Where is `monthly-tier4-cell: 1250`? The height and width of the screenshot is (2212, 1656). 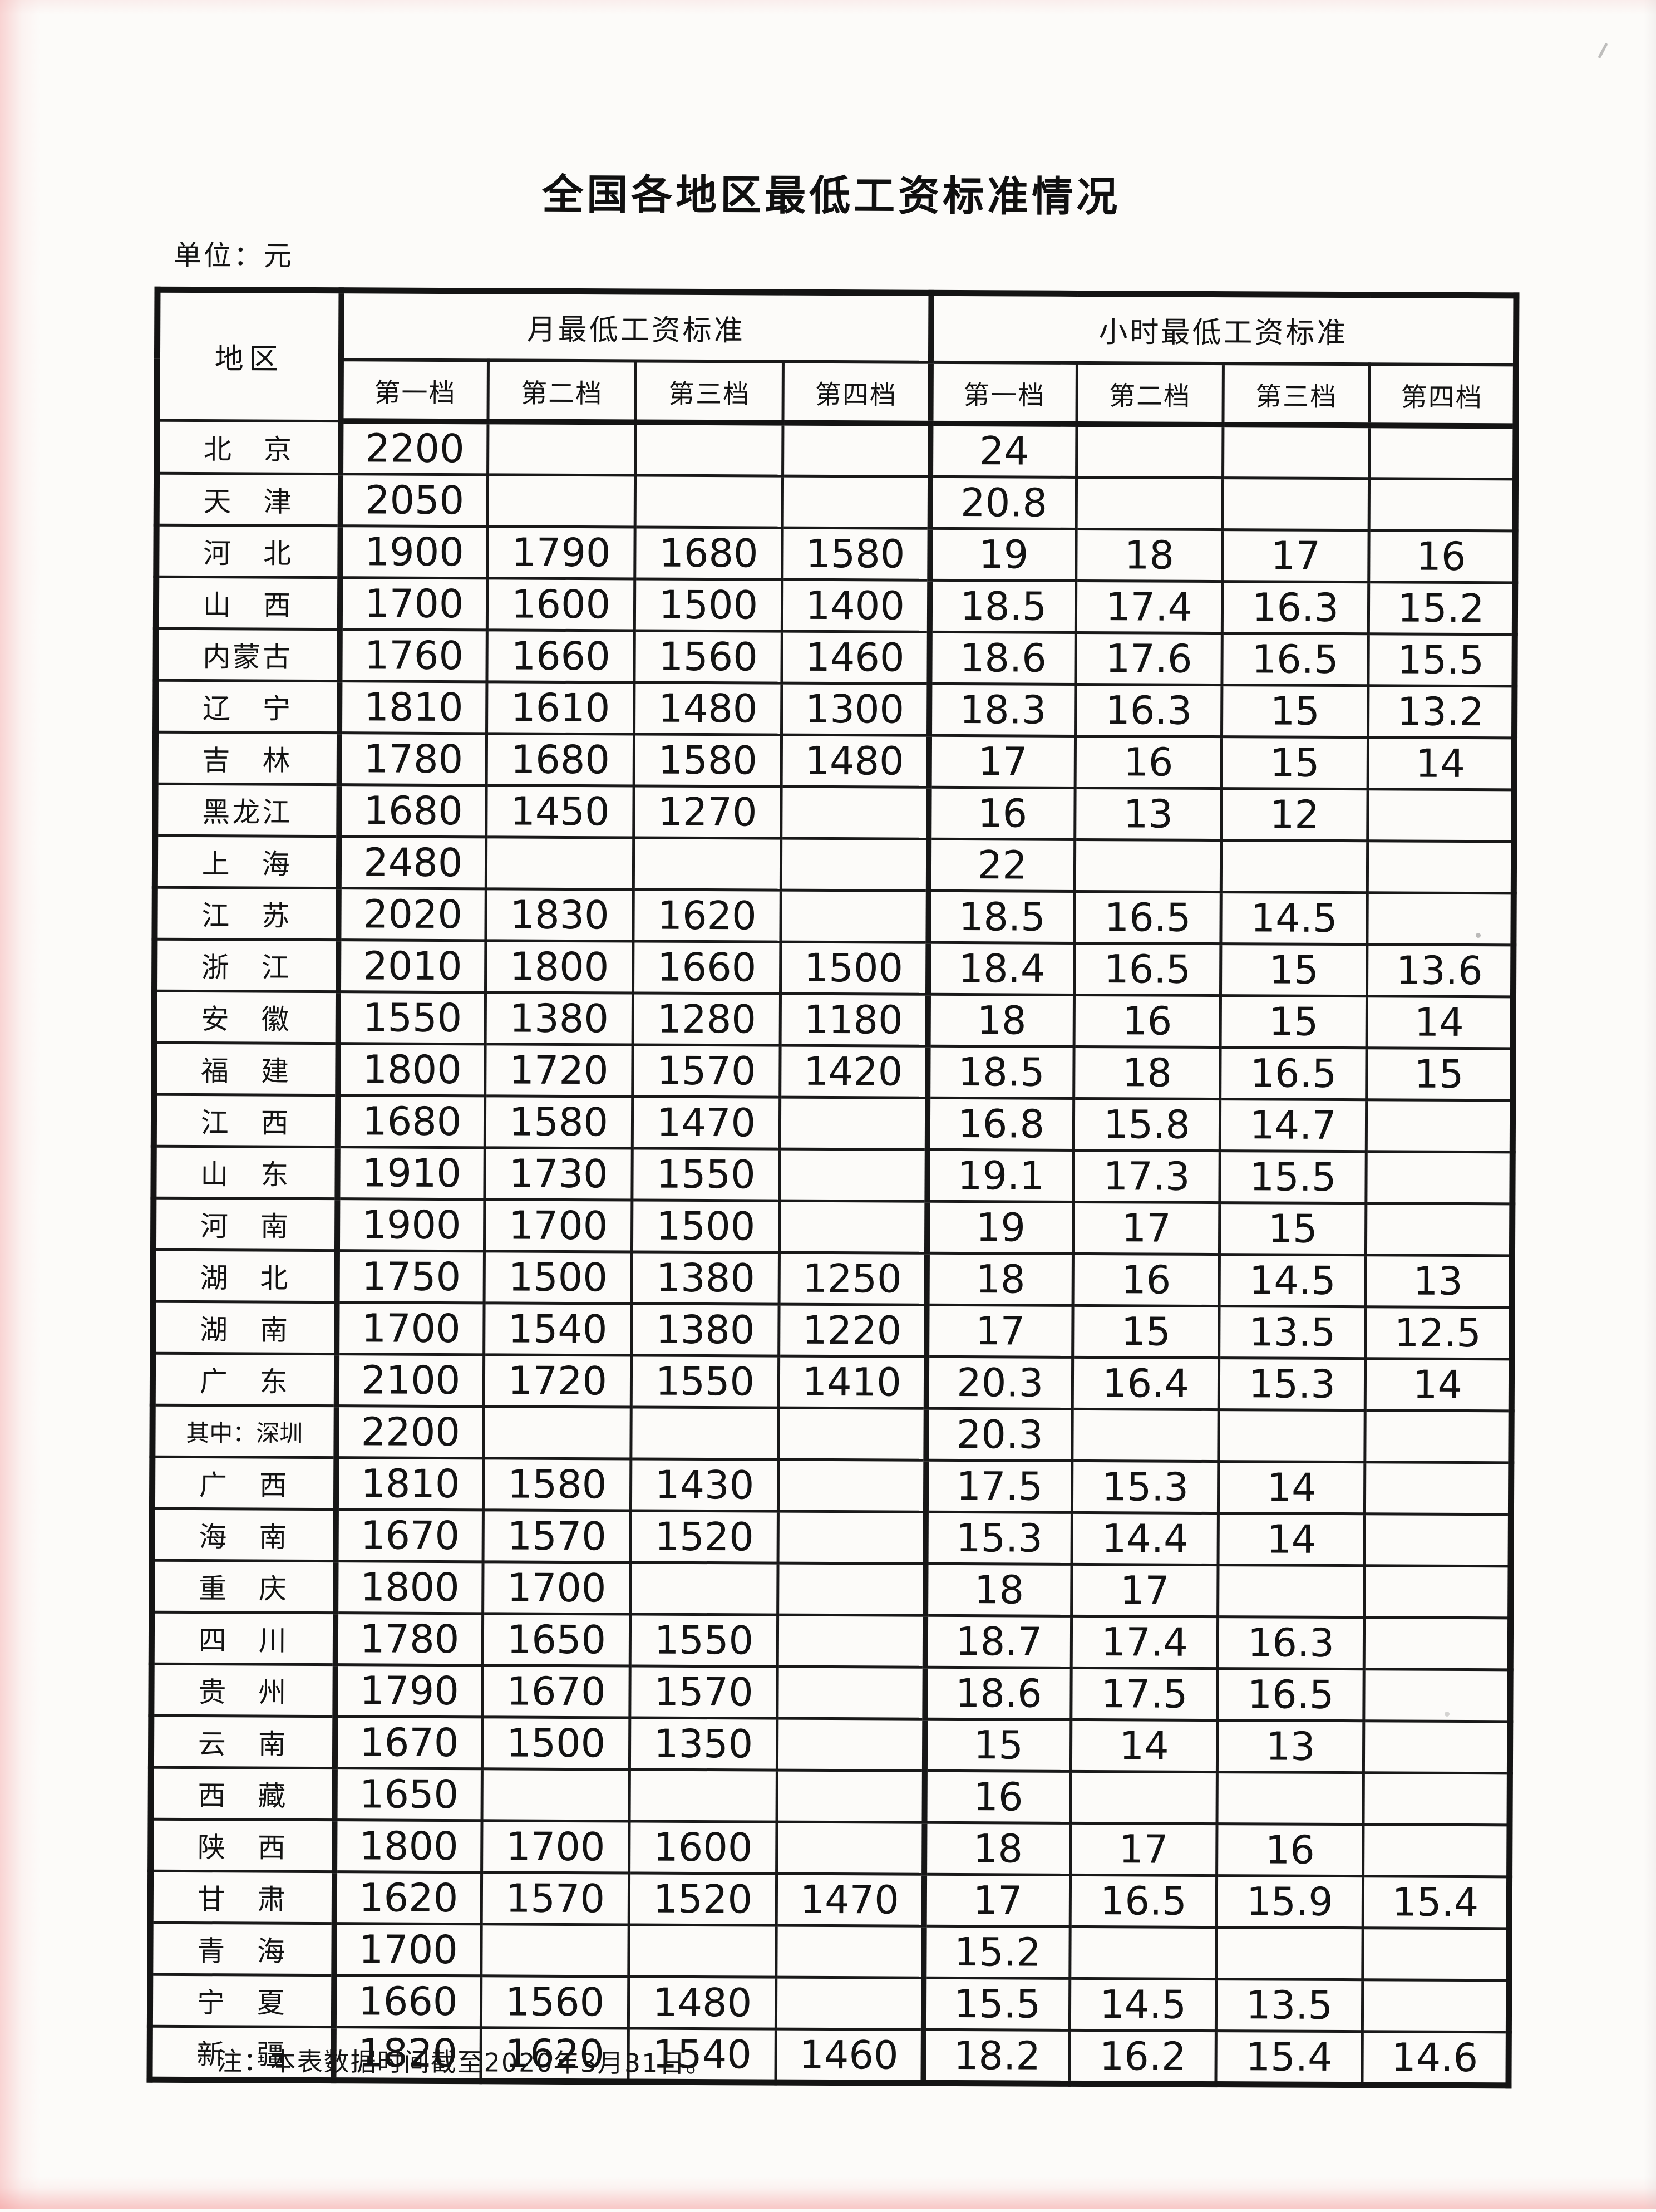 monthly-tier4-cell: 1250 is located at coordinates (853, 1278).